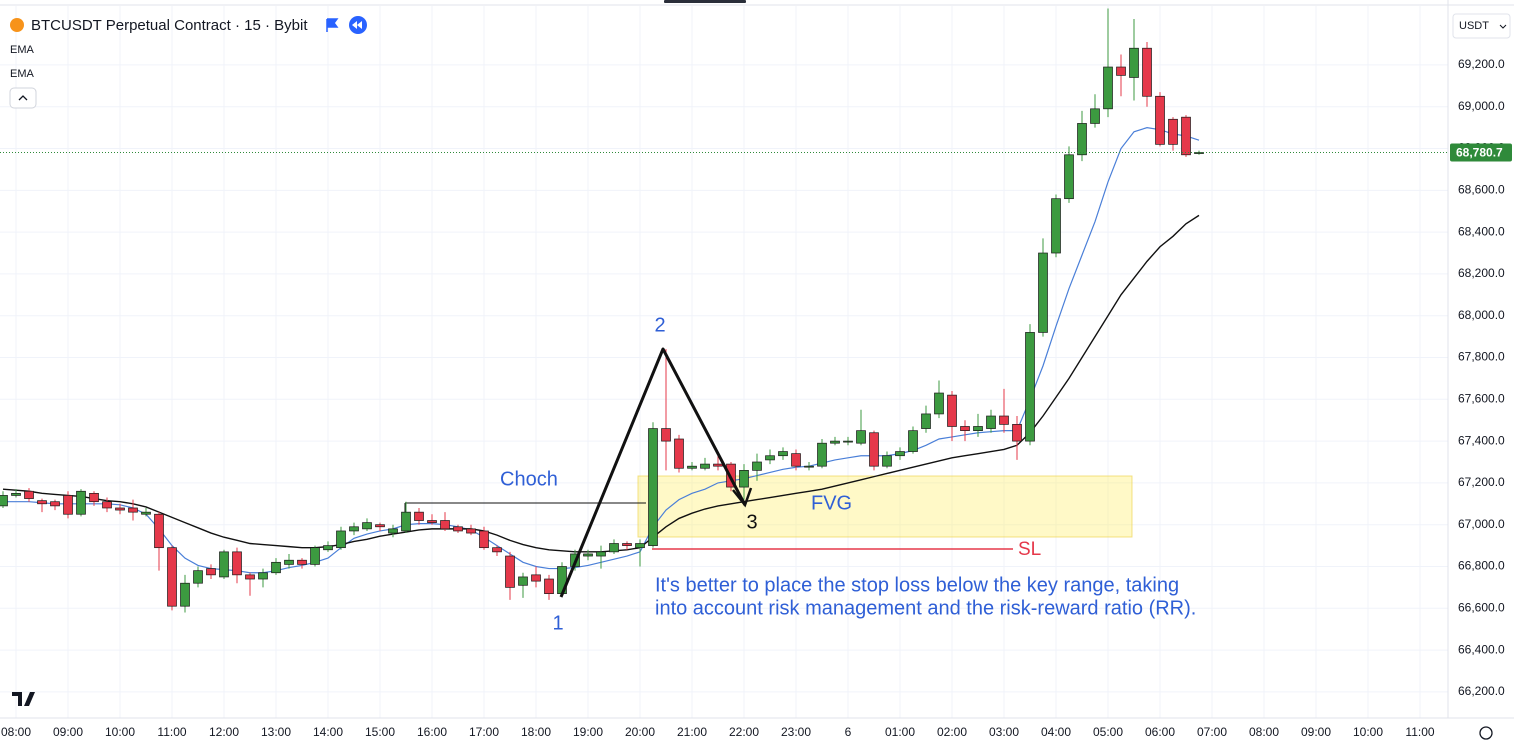 This screenshot has width=1514, height=747. I want to click on last-price-label: 68,780.7, so click(1479, 153).